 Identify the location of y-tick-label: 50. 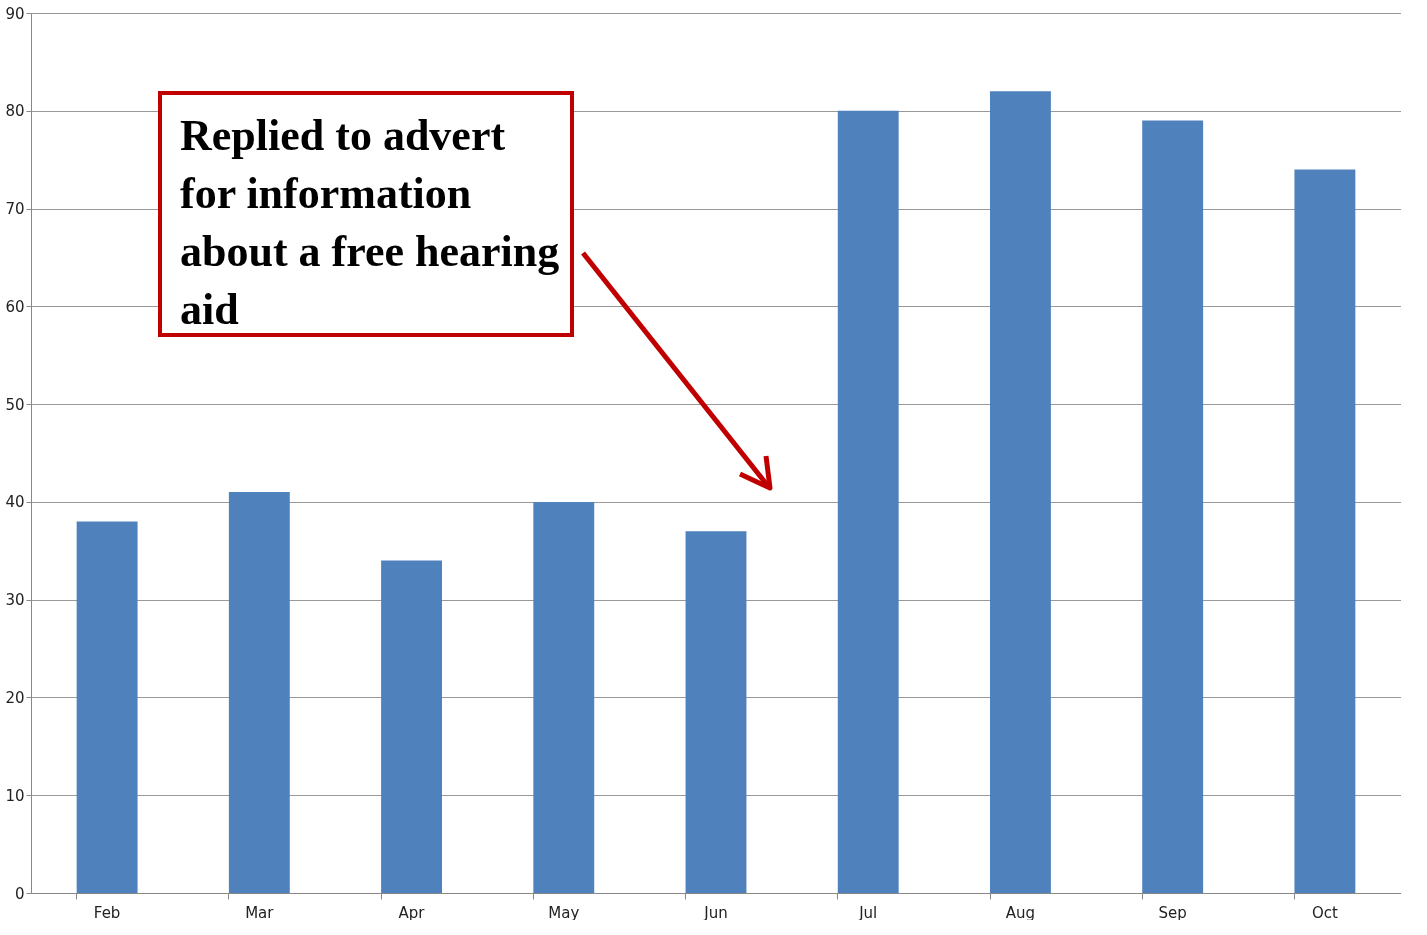
(15, 404).